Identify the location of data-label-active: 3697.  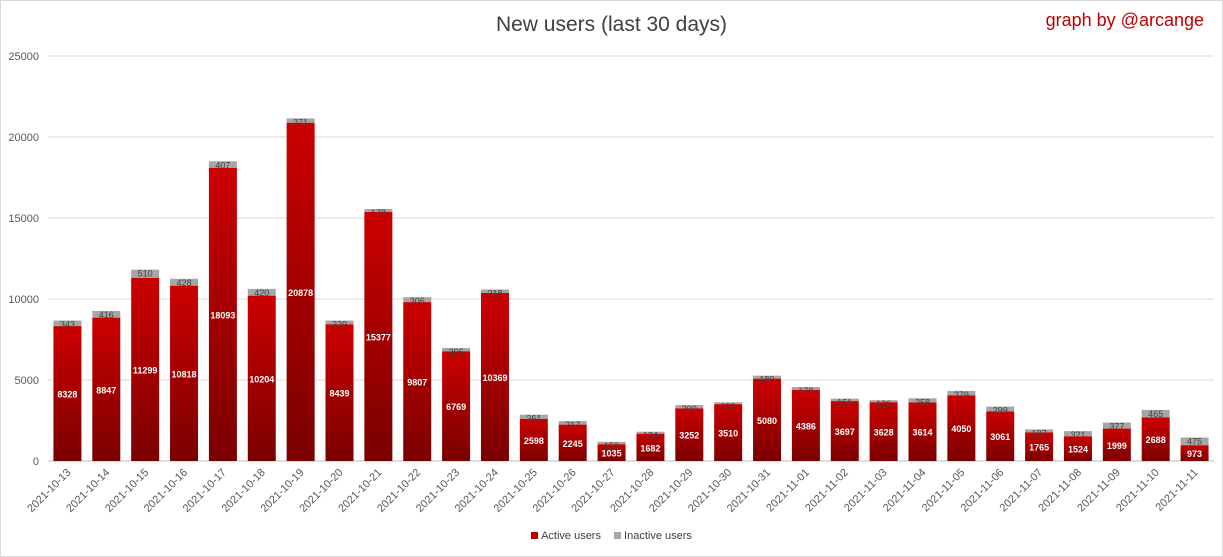
(845, 432).